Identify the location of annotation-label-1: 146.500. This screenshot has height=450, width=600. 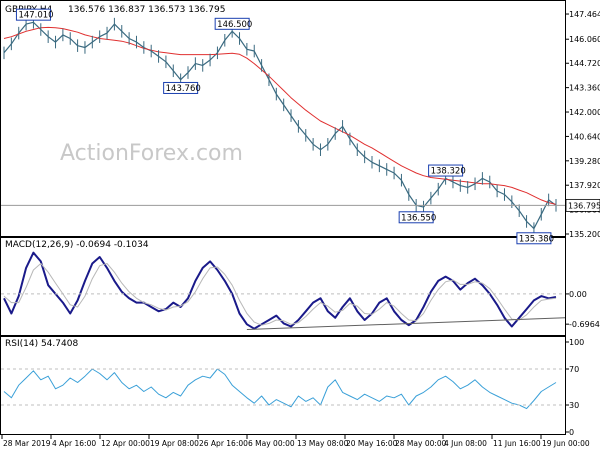
(234, 25).